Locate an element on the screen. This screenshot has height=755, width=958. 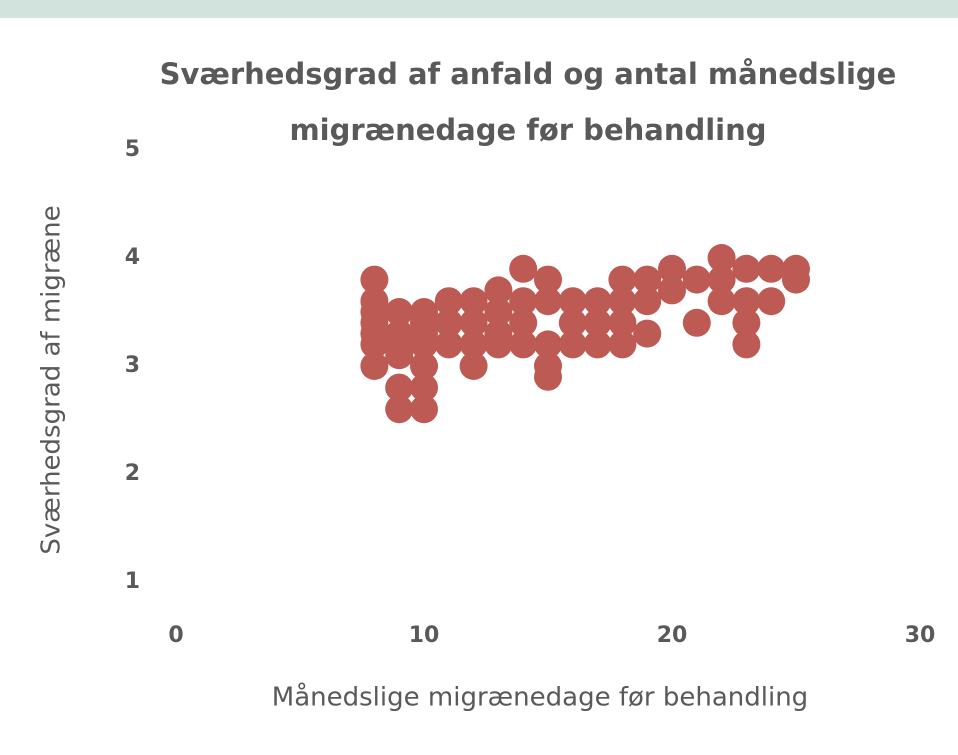
top-band is located at coordinates (479, 9).